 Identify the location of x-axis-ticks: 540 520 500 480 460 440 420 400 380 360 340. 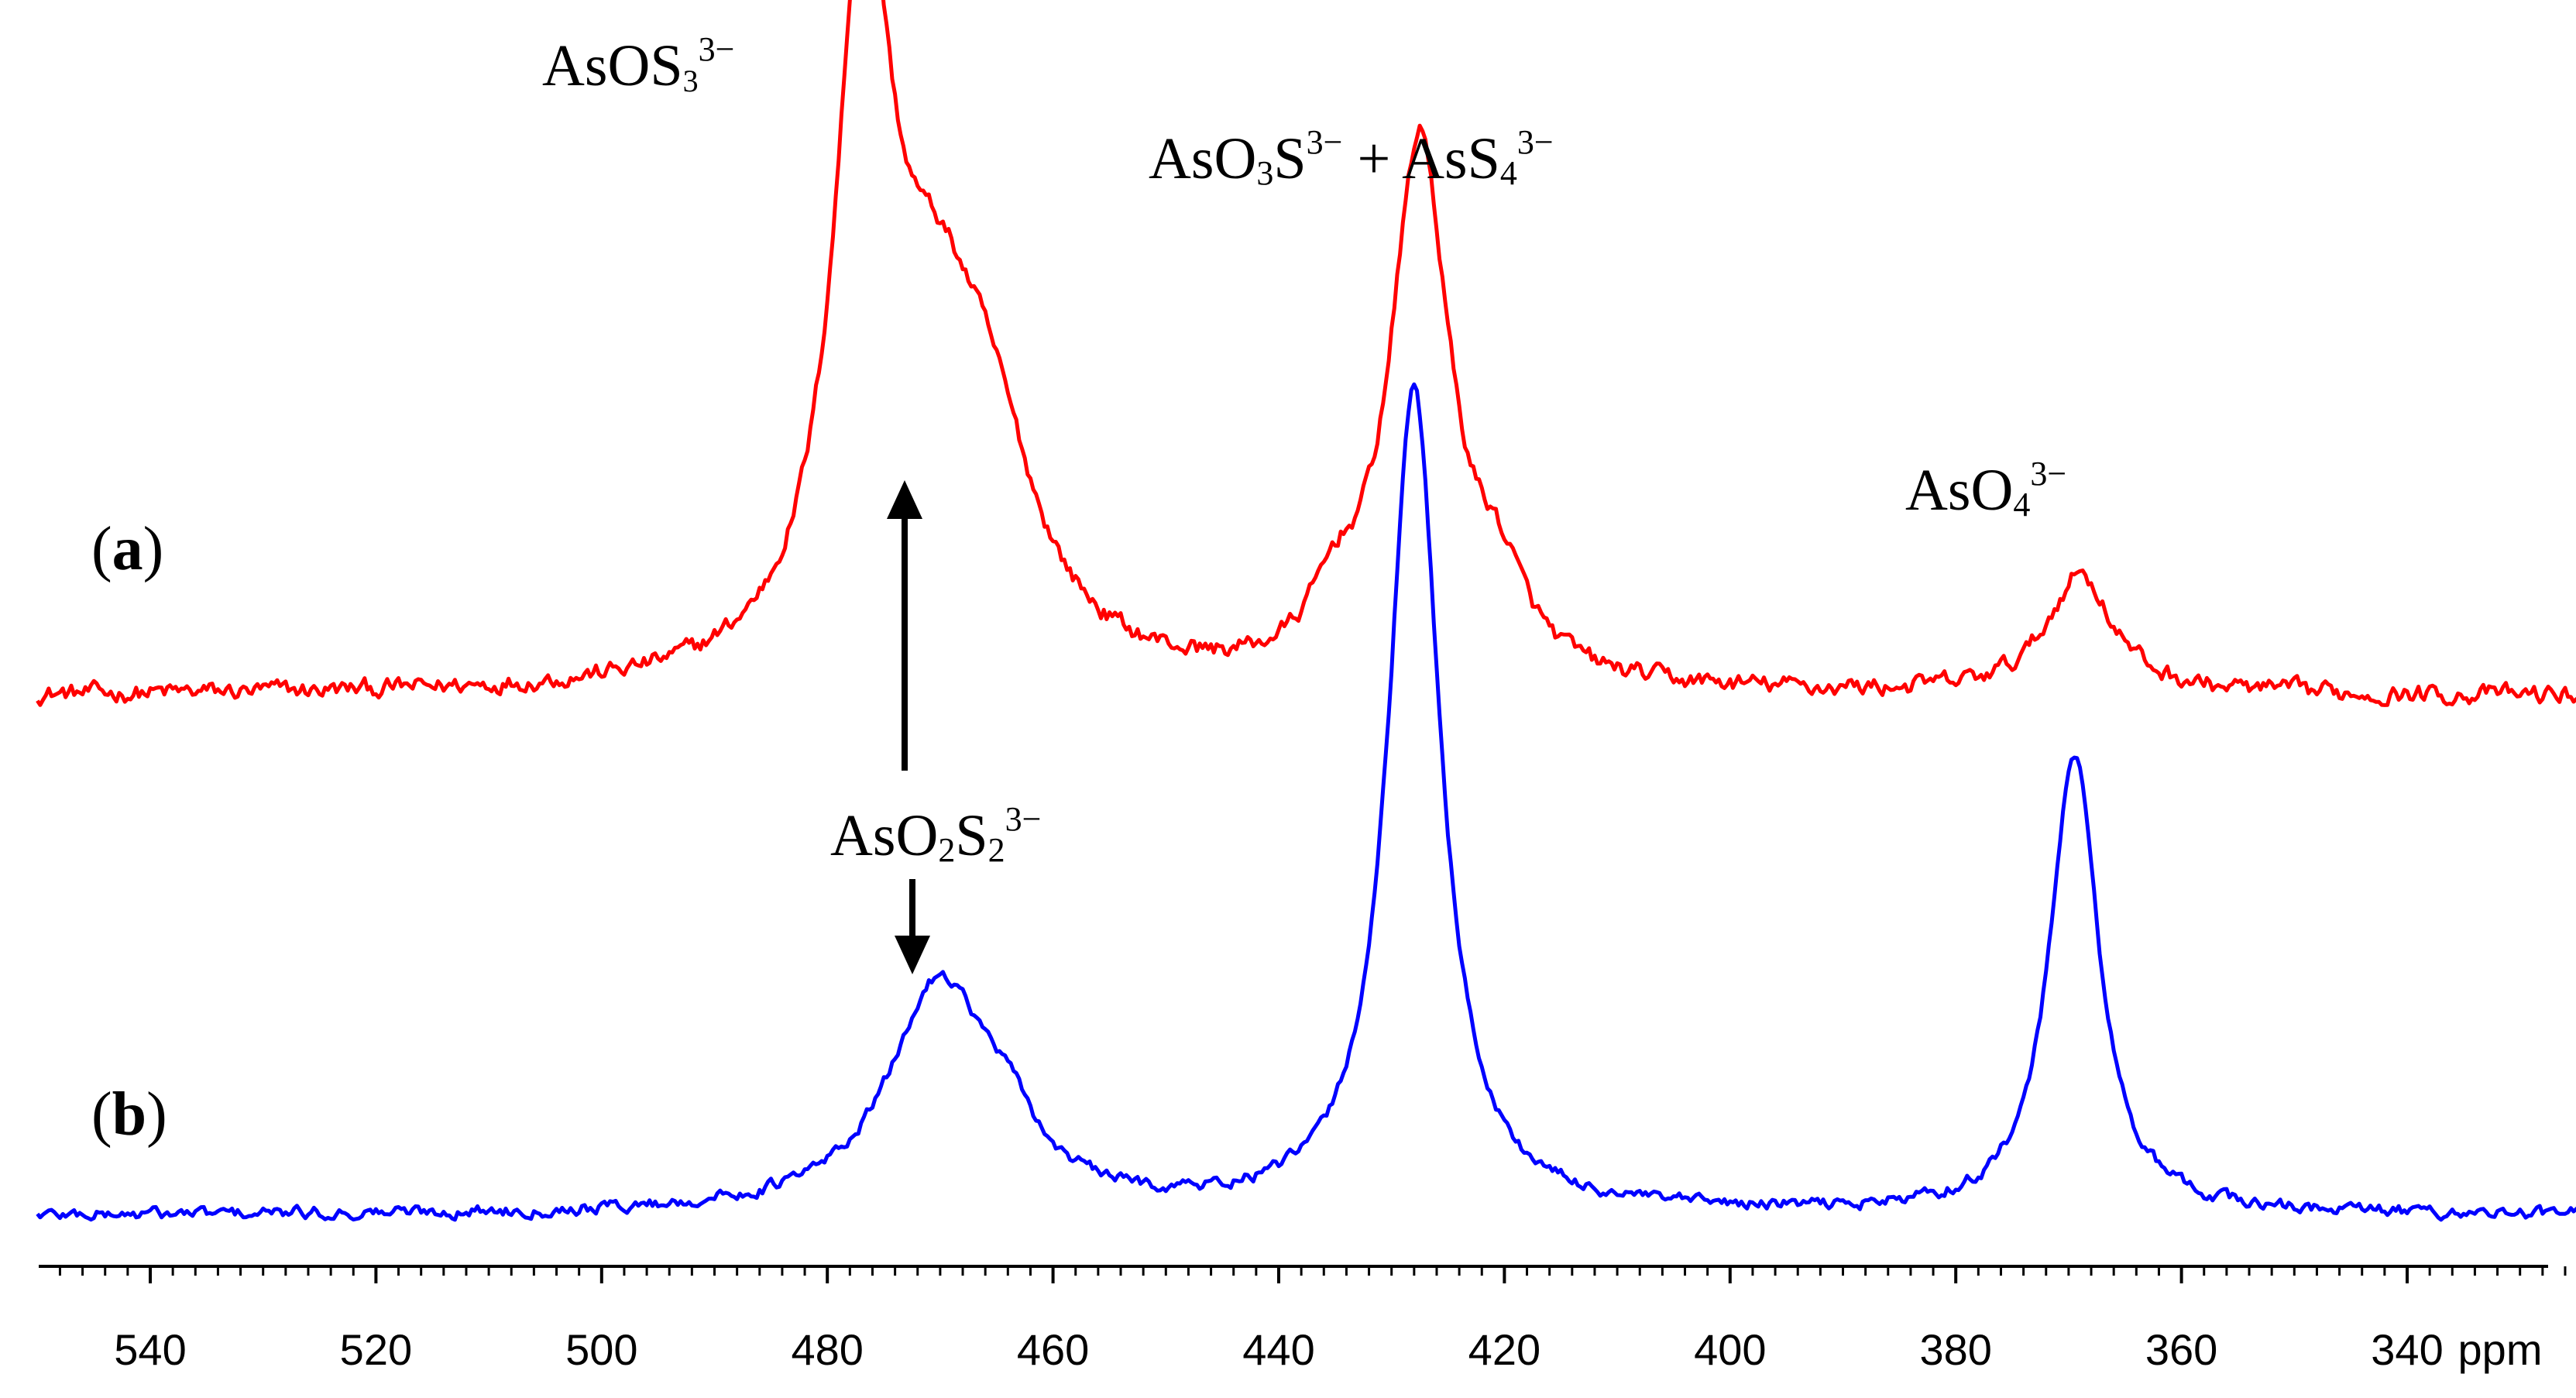
(1312, 1320).